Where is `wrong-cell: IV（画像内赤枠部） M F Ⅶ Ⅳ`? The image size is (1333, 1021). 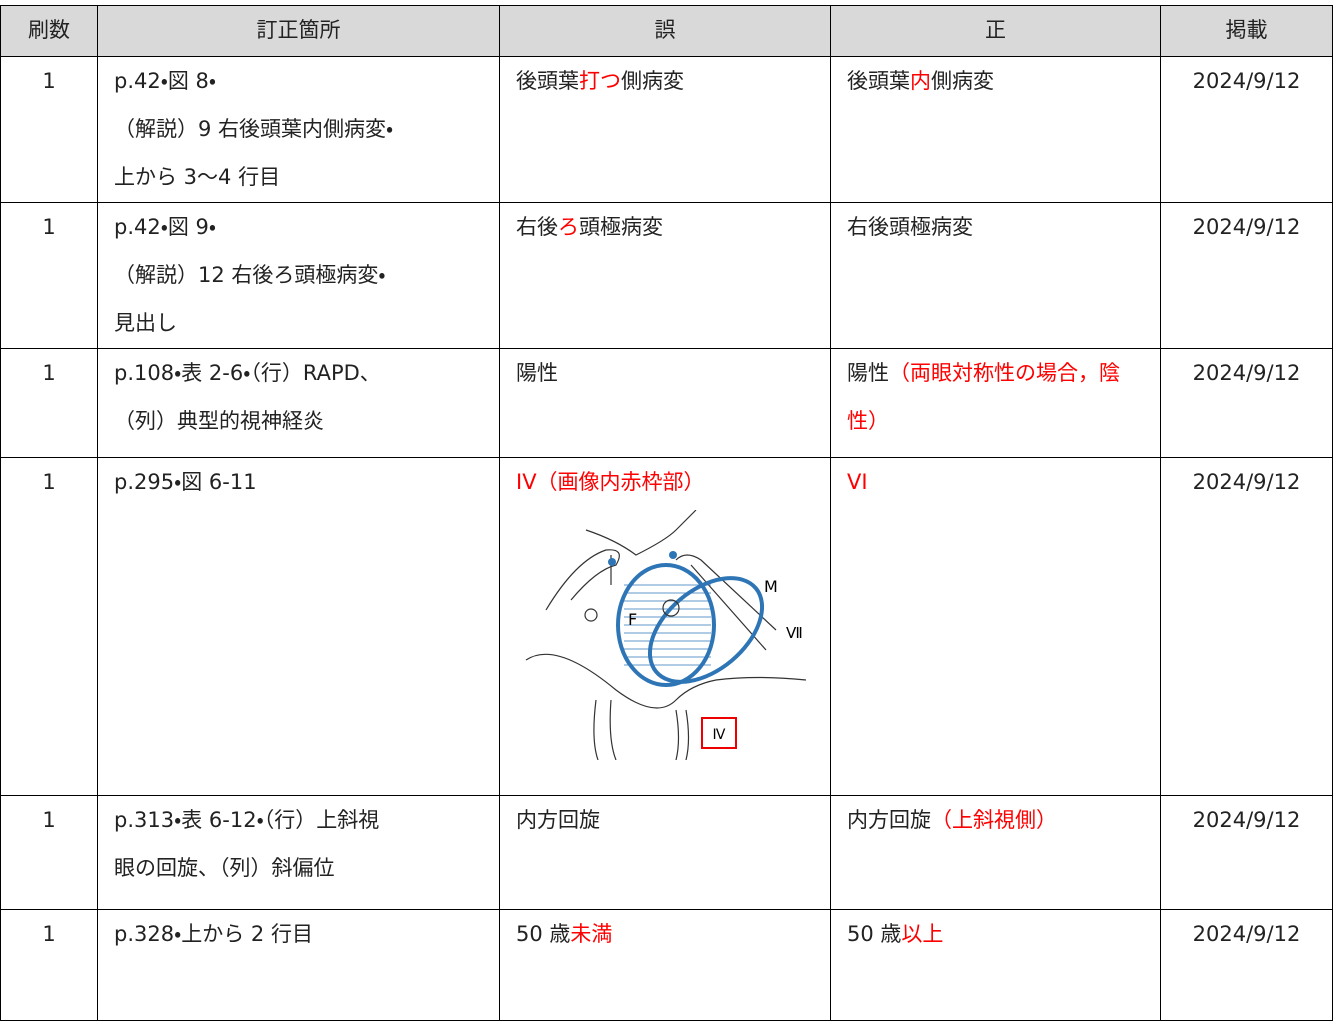
wrong-cell: IV（画像内赤枠部） M F Ⅶ Ⅳ is located at coordinates (665, 626).